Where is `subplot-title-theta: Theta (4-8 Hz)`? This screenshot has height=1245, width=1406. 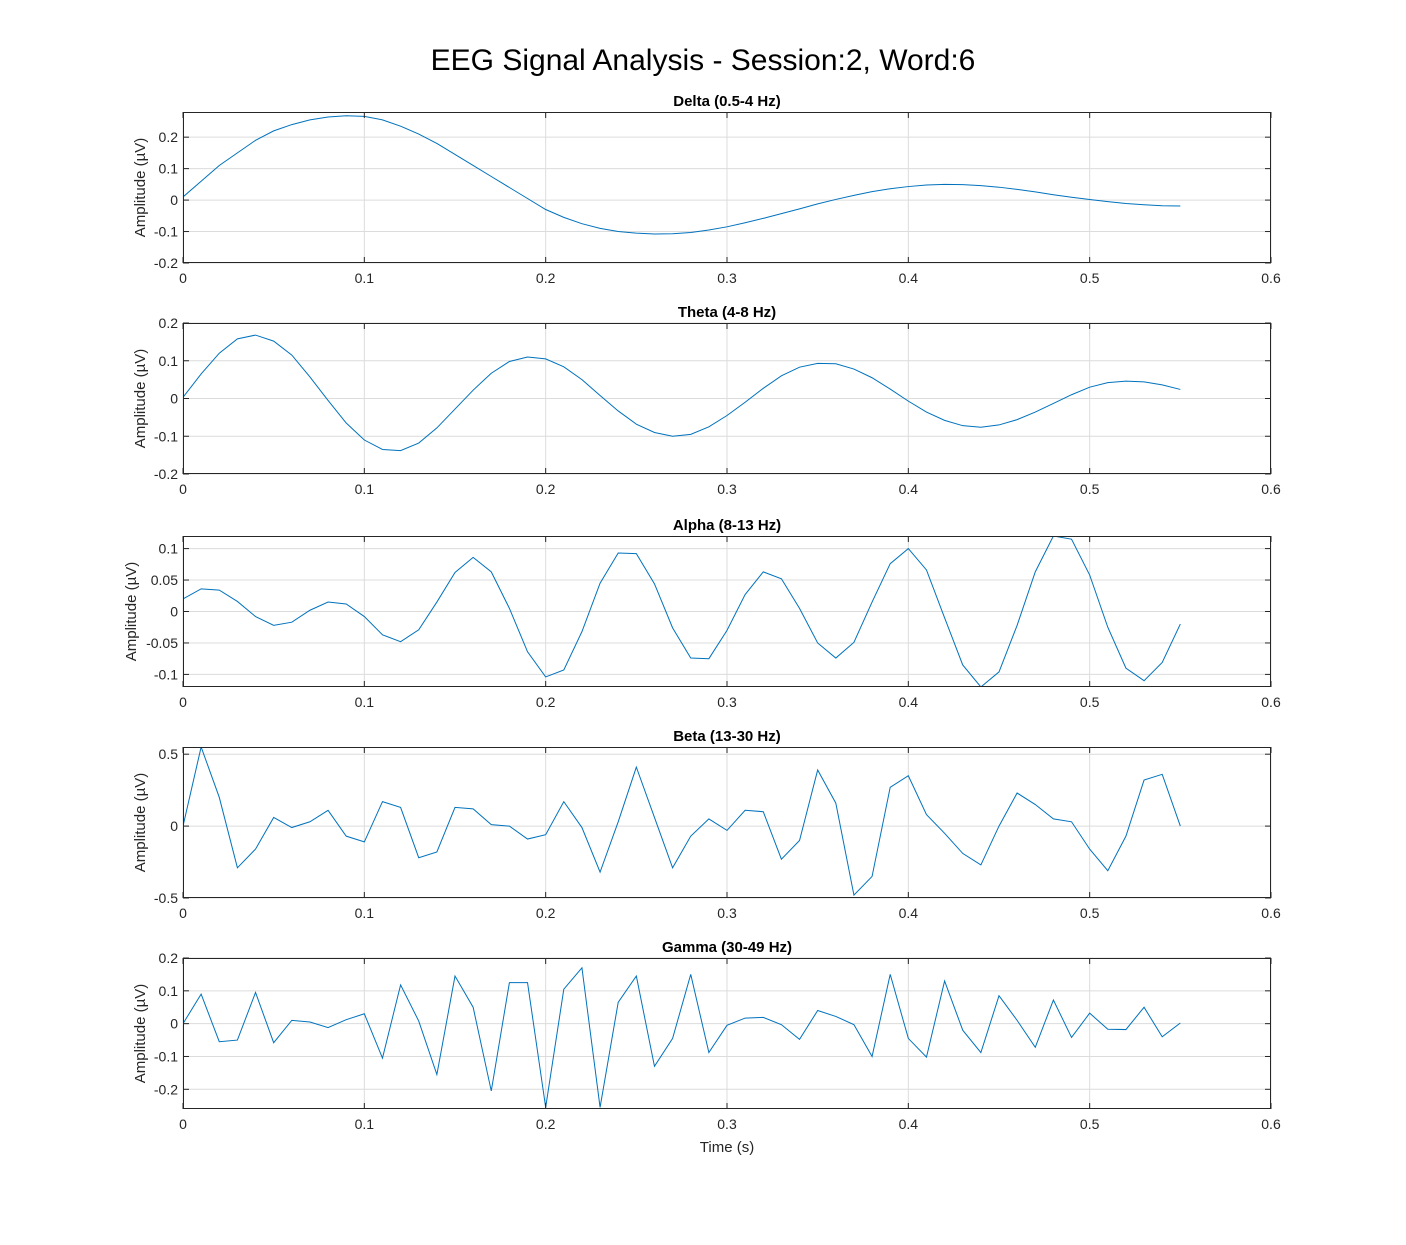
subplot-title-theta: Theta (4-8 Hz) is located at coordinates (727, 312).